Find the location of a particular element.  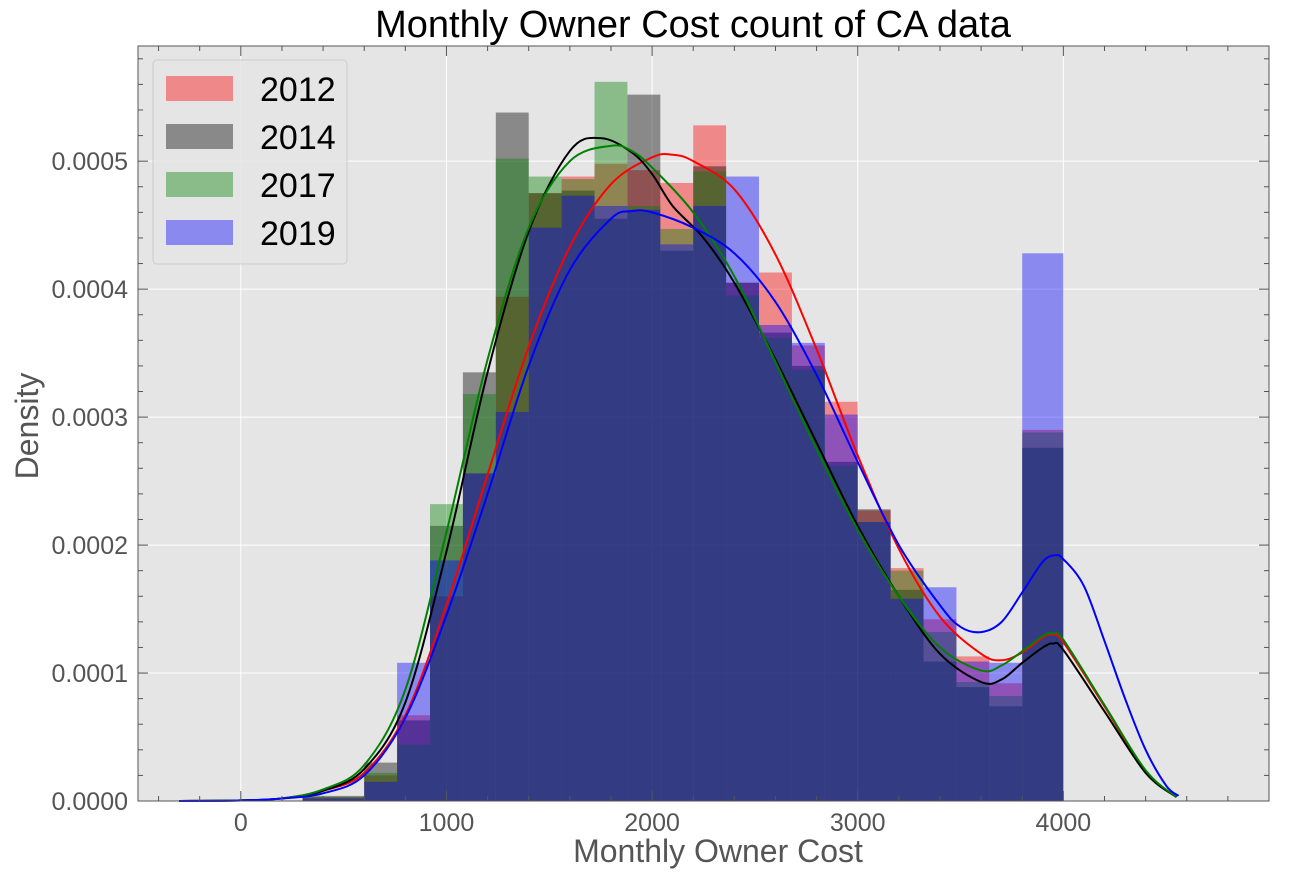

legend-swatch-2017 is located at coordinates (199, 184).